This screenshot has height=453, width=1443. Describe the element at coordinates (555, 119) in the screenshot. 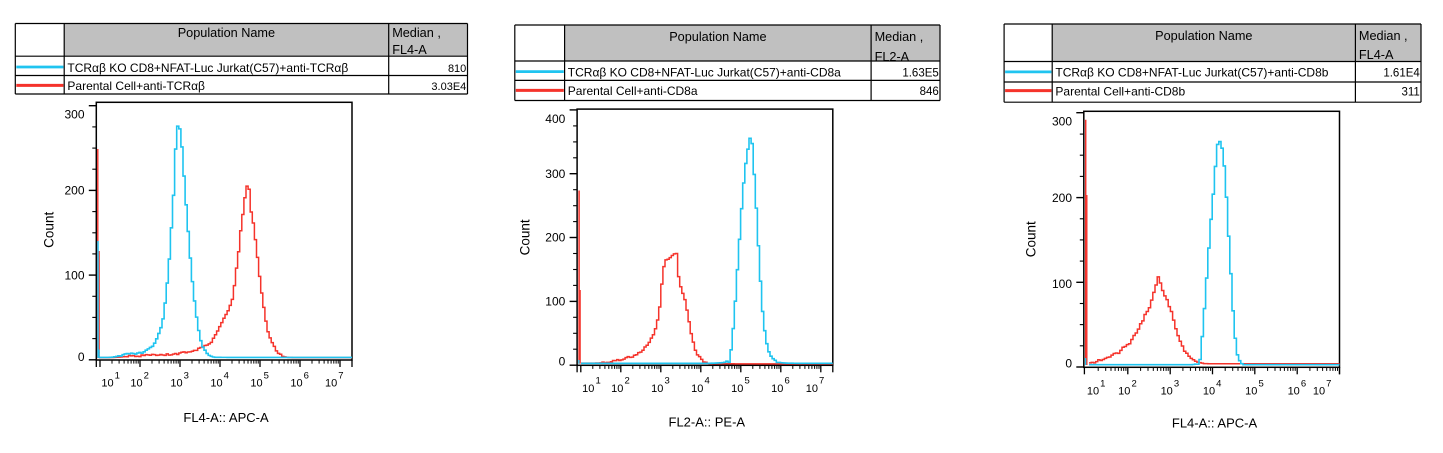

I see `svg-text: 400` at that location.